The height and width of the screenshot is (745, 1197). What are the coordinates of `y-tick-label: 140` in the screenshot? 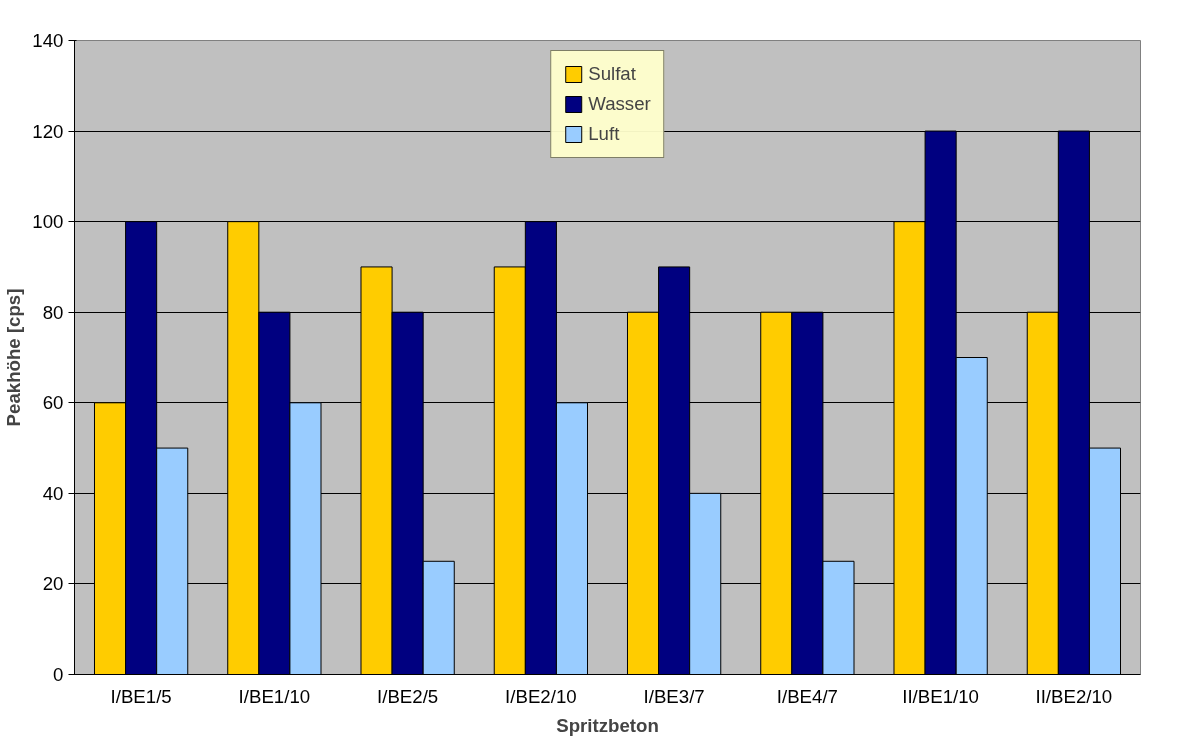 It's located at (48, 40).